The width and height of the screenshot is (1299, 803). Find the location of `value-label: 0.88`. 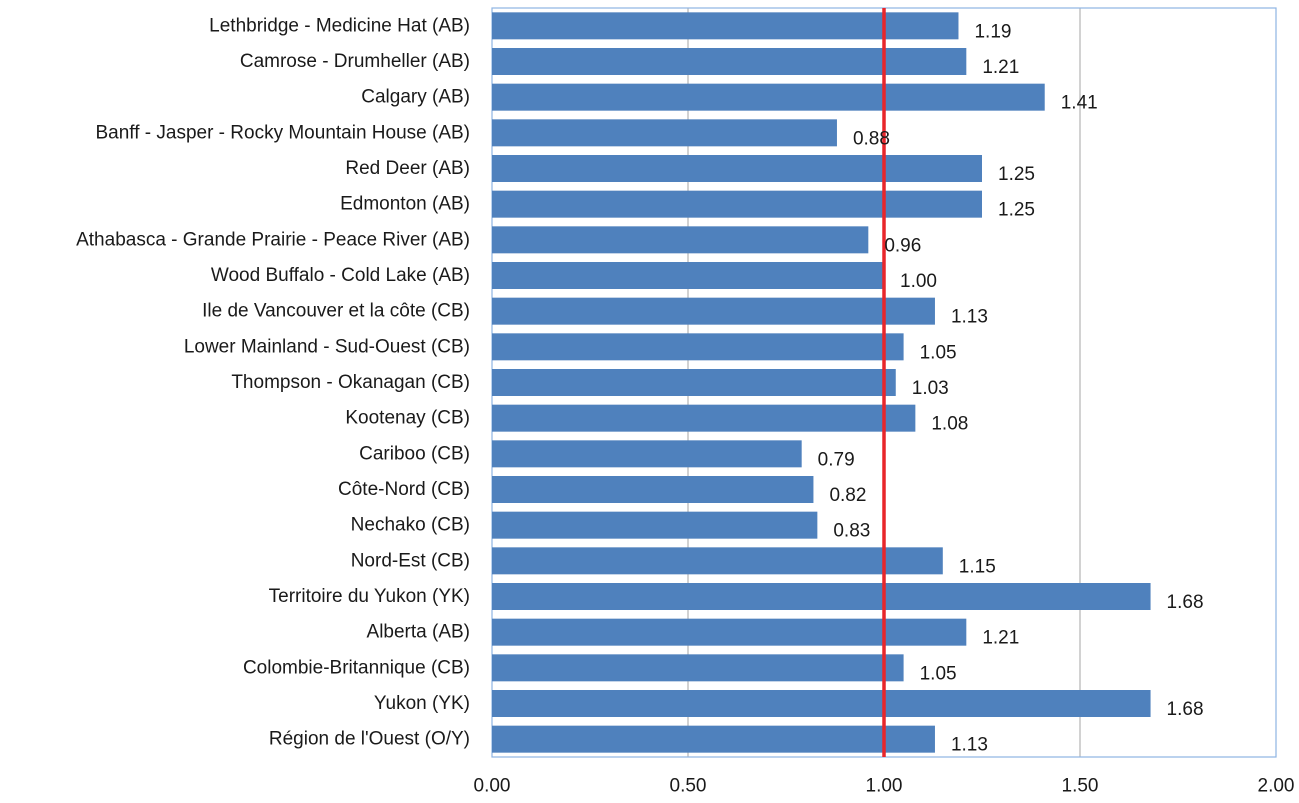

value-label: 0.88 is located at coordinates (871, 138).